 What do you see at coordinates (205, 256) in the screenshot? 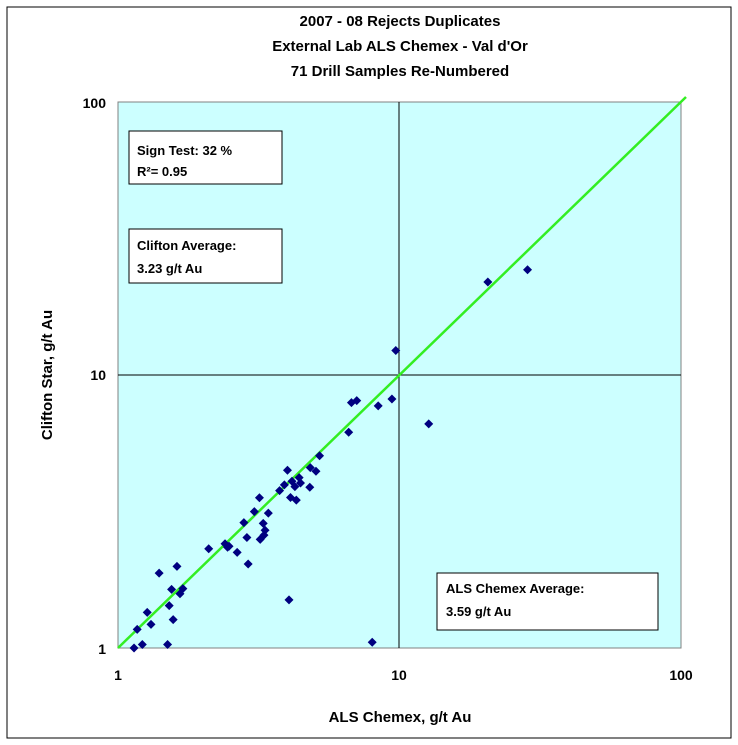
I see `clifton-average-box: Clifton Average: 3.23 g/t Au` at bounding box center [205, 256].